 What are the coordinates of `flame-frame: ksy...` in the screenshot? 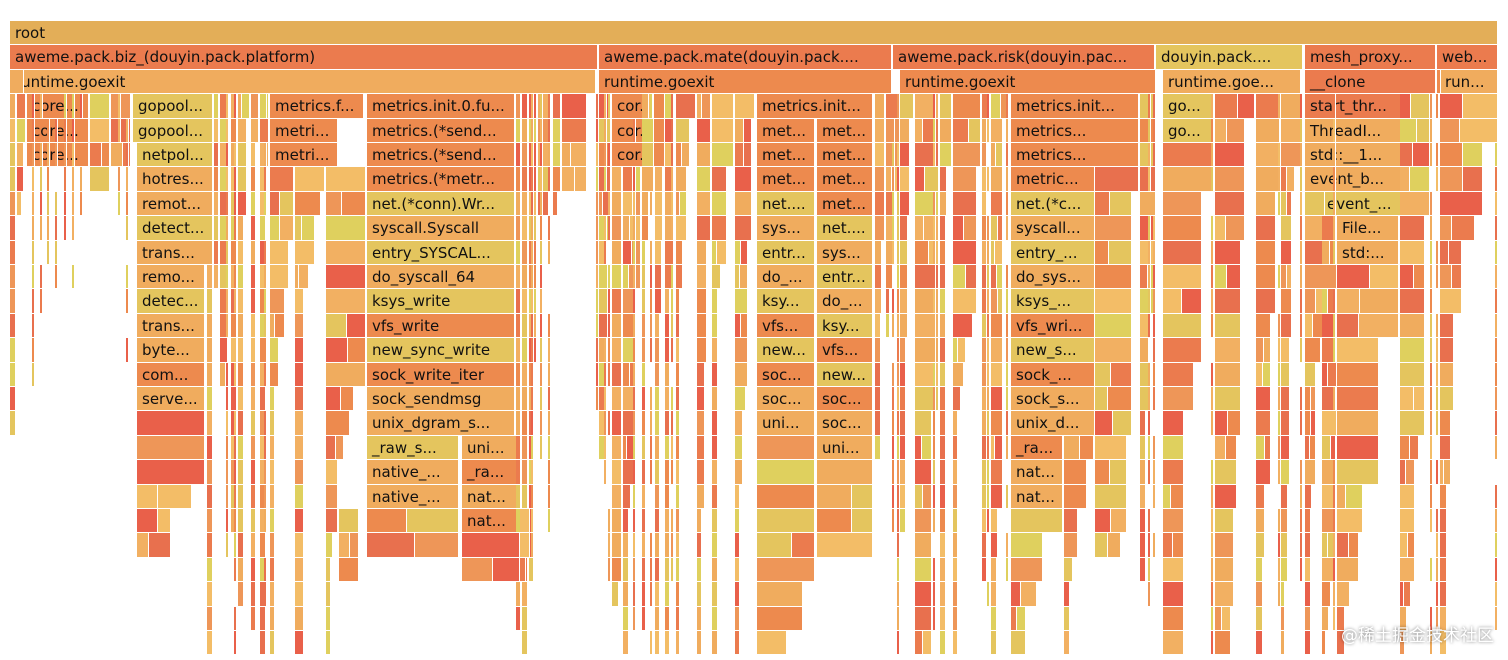 It's located at (786, 301).